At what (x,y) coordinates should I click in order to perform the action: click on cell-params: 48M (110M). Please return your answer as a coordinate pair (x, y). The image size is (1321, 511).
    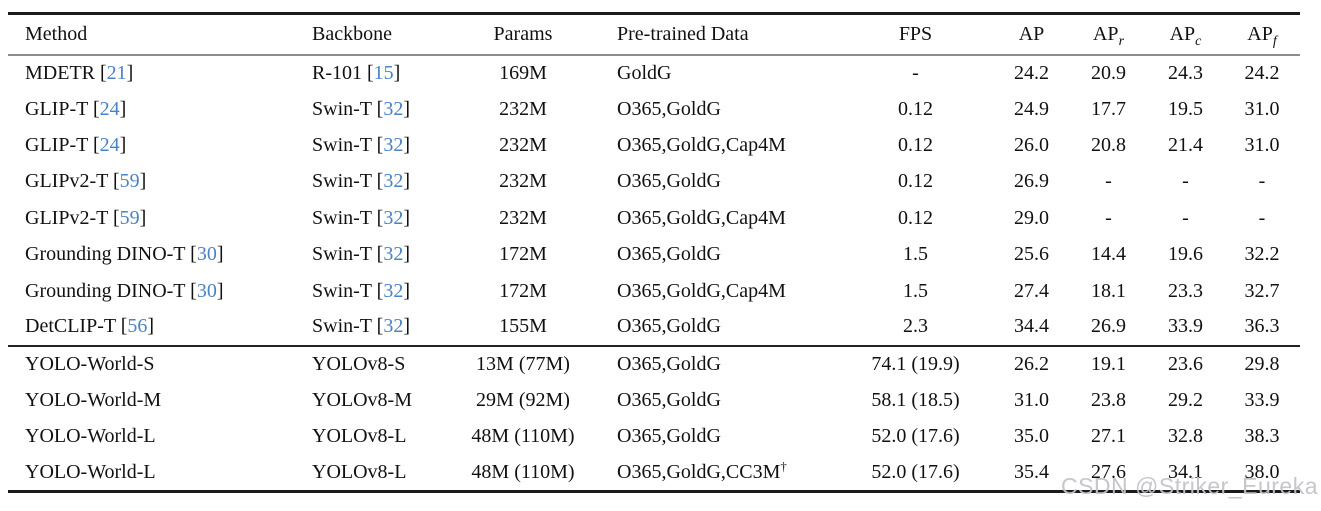
    Looking at the image, I should click on (523, 436).